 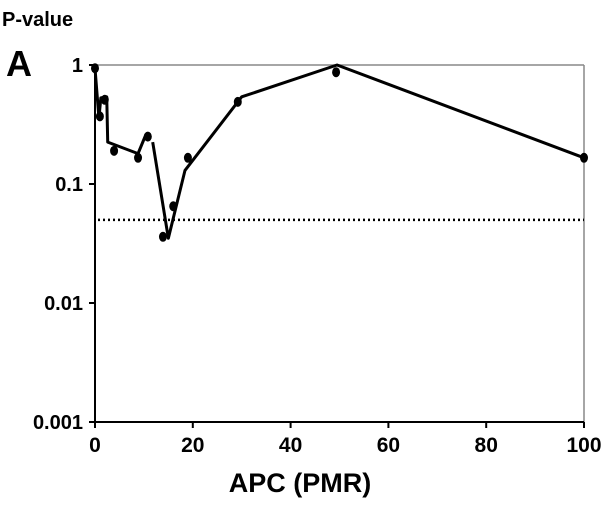 I want to click on x-axis-label: APC (PMR), so click(x=300, y=483).